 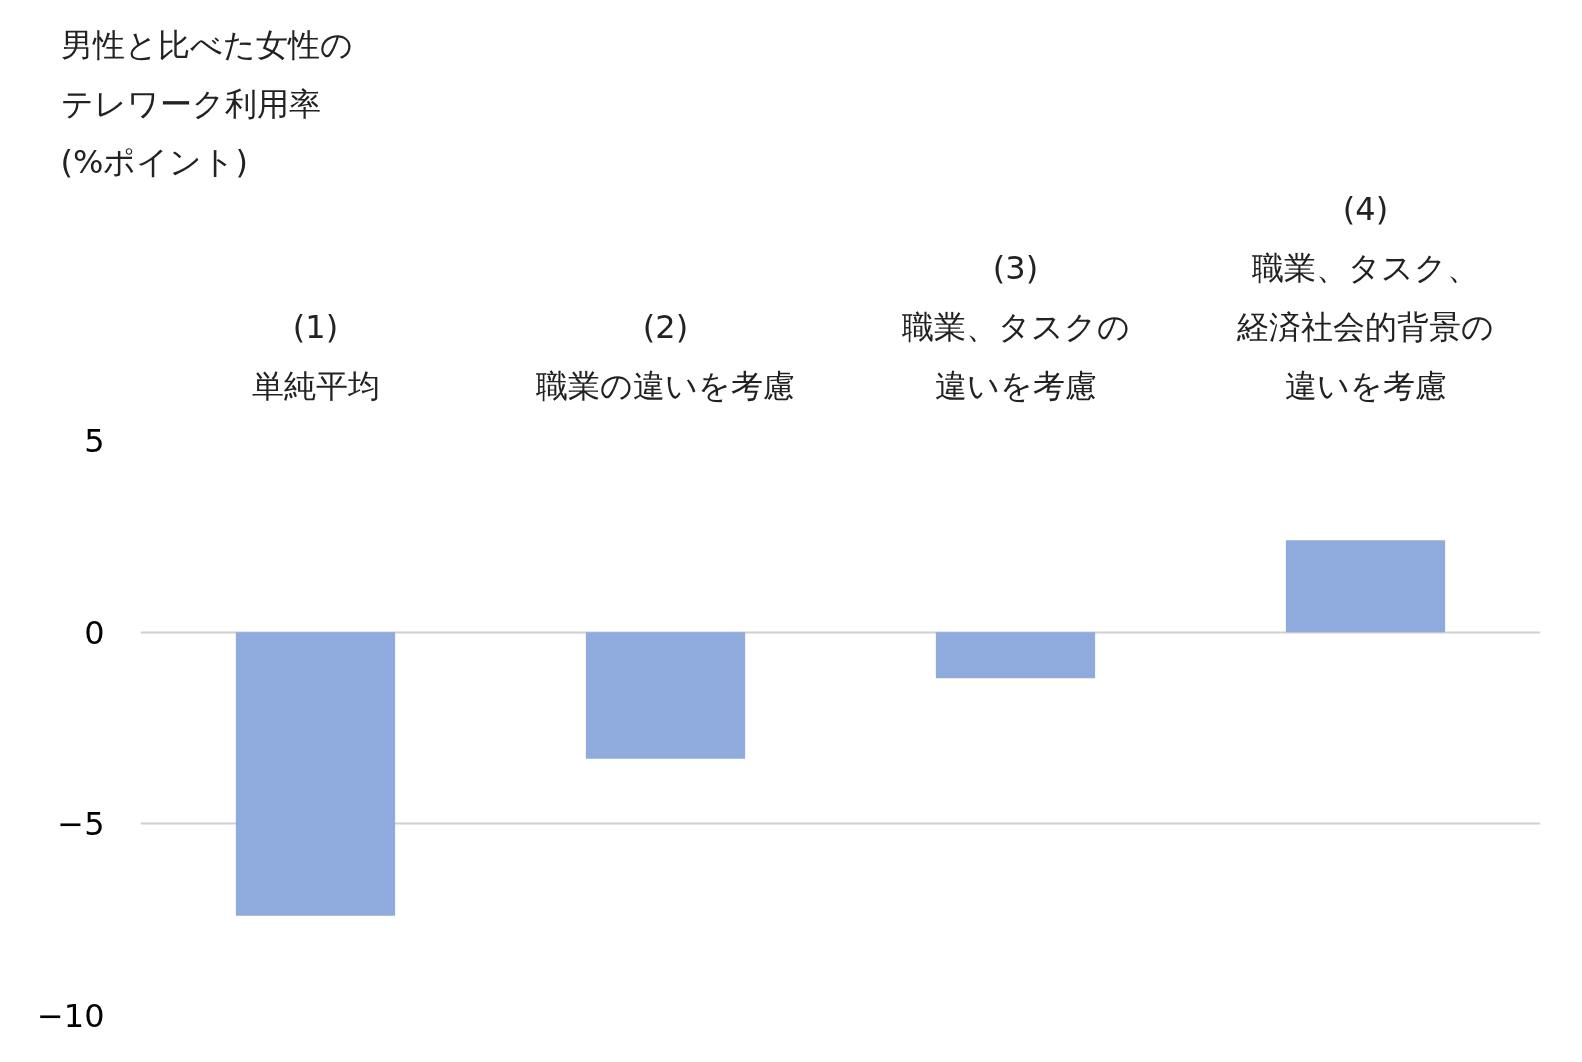 What do you see at coordinates (315, 356) in the screenshot?
I see `x-tick-label: (1) 単純平均` at bounding box center [315, 356].